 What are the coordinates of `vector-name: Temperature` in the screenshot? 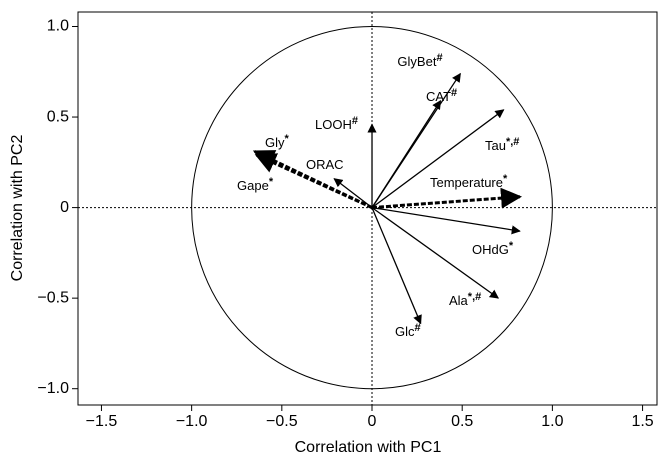 It's located at (466, 182).